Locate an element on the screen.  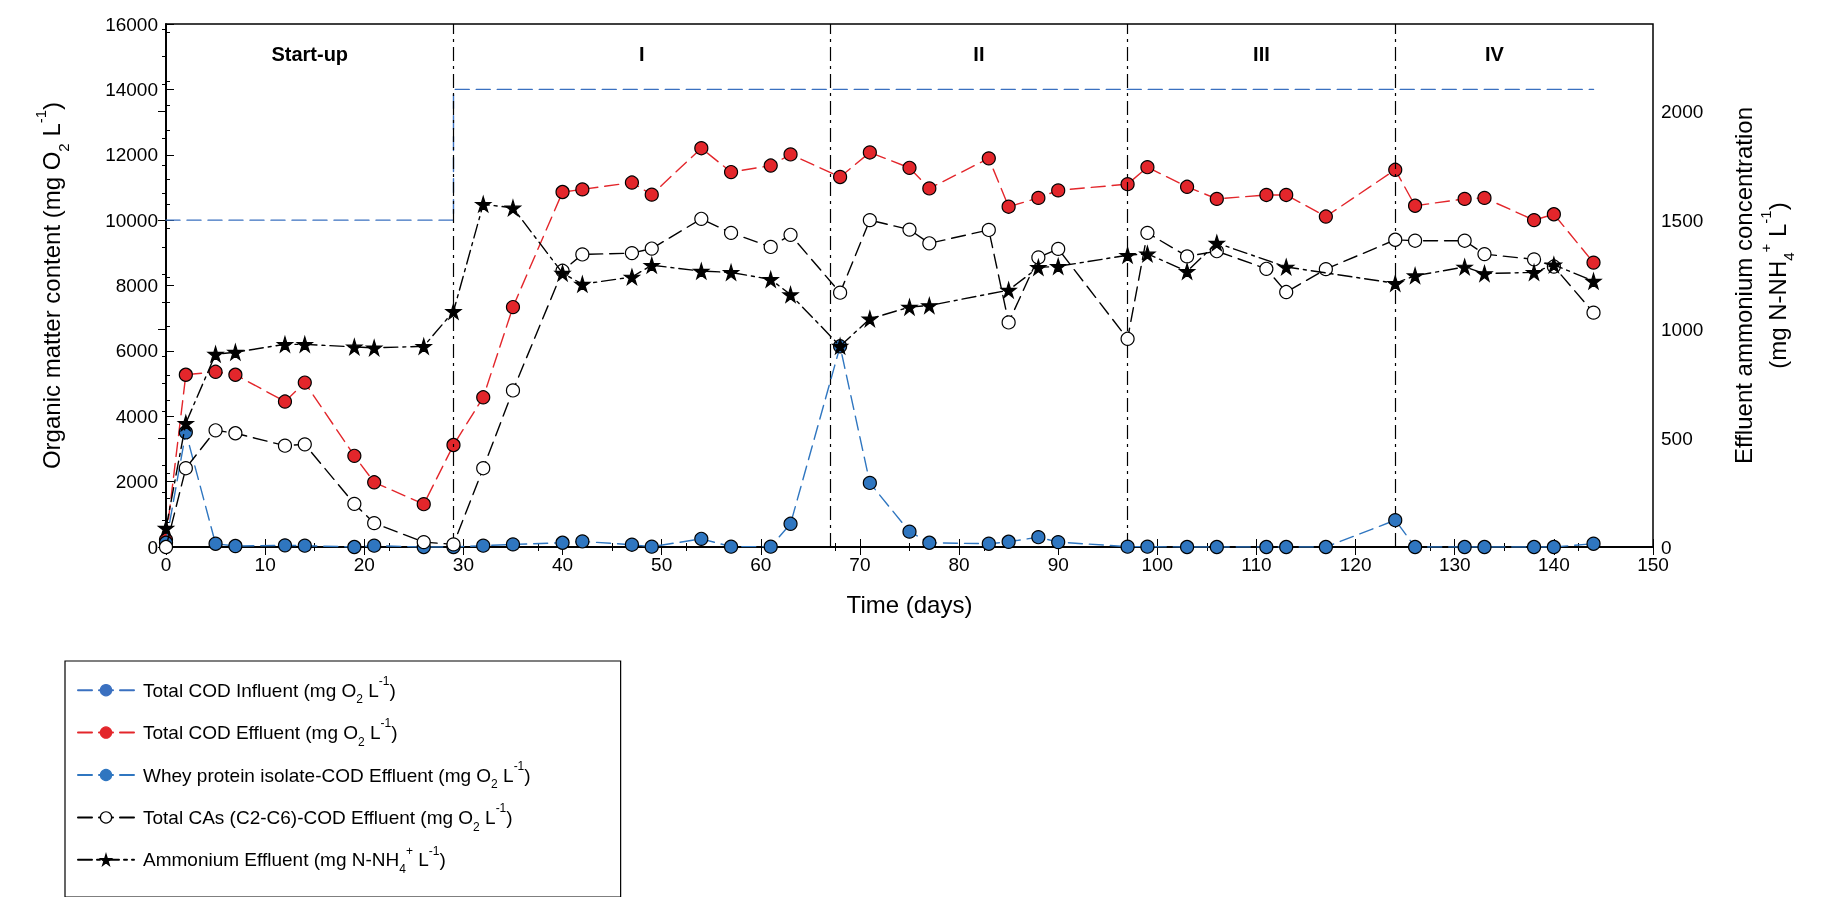
y-tick-label: 2000 is located at coordinates (136, 482).